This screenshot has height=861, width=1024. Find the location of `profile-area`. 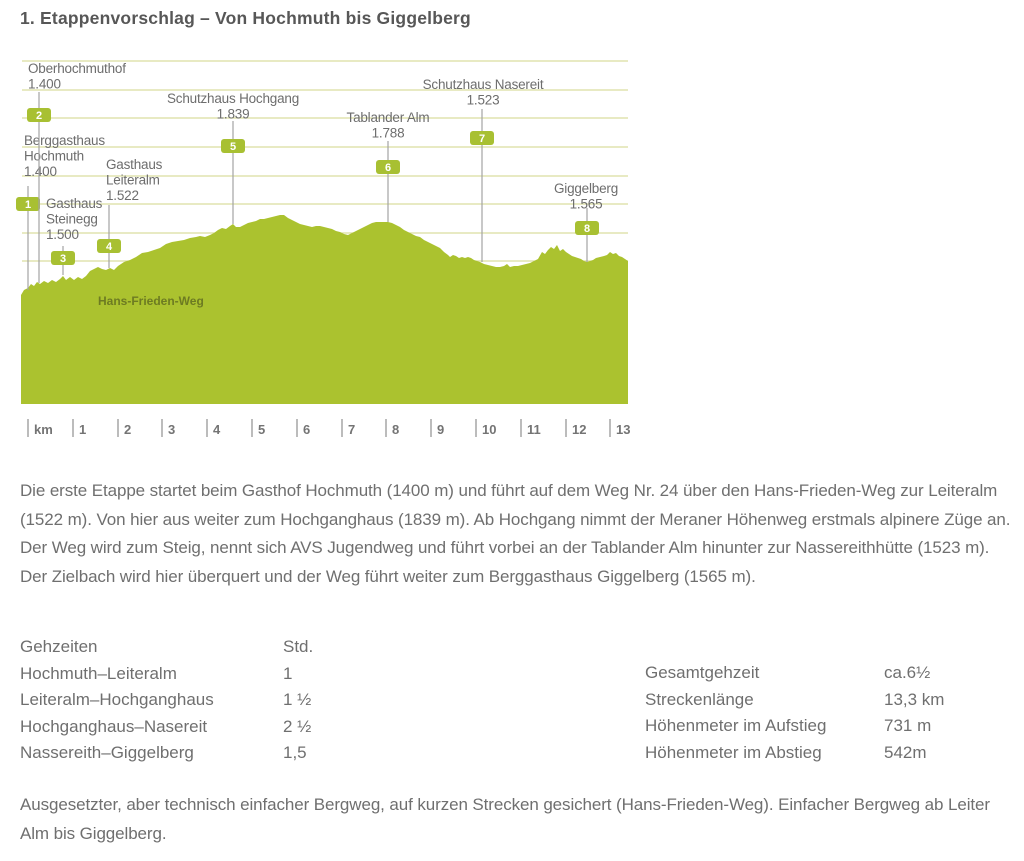

profile-area is located at coordinates (324, 309).